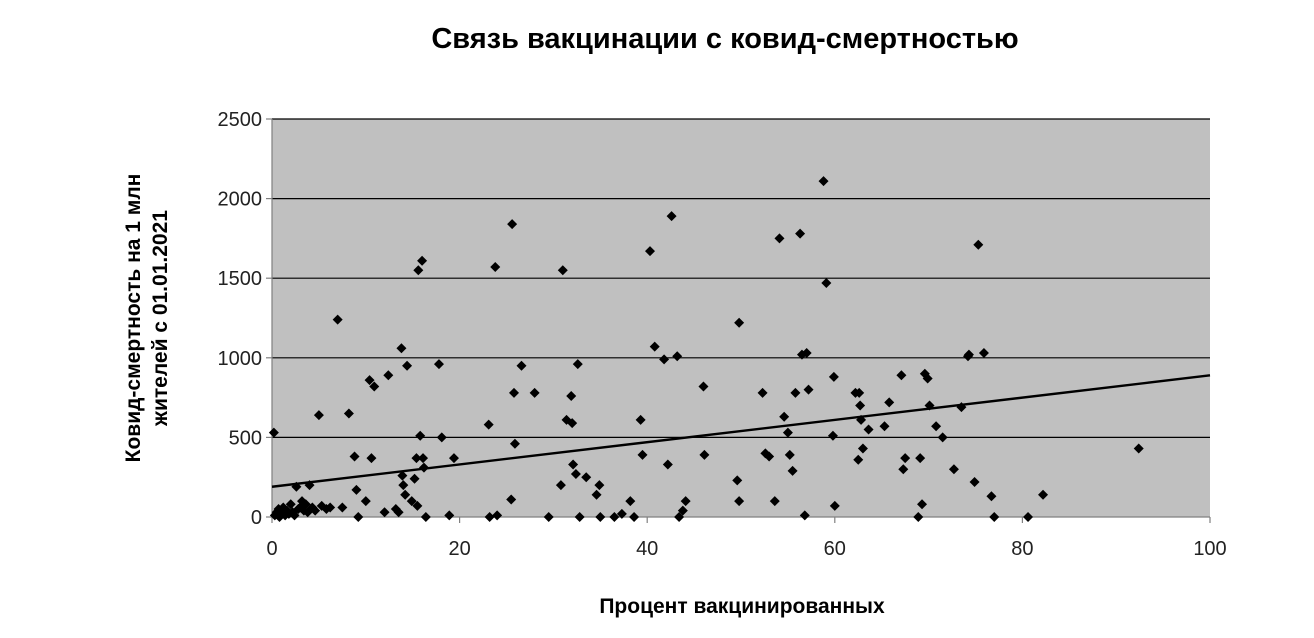 The width and height of the screenshot is (1314, 638). What do you see at coordinates (746, 538) in the screenshot?
I see `x-tick-labels: 0 20 40 60 80 100` at bounding box center [746, 538].